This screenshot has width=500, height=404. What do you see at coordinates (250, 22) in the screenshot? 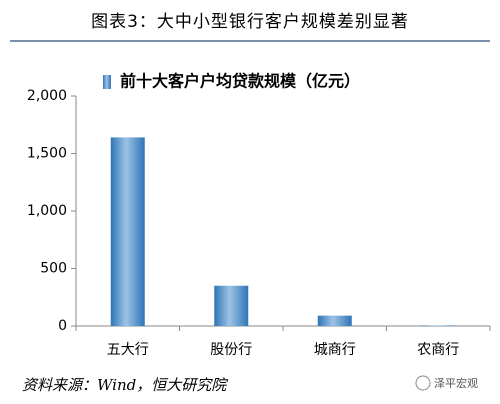
I see `chart-title: 图表3：大中小型银行客户规模差别显著` at bounding box center [250, 22].